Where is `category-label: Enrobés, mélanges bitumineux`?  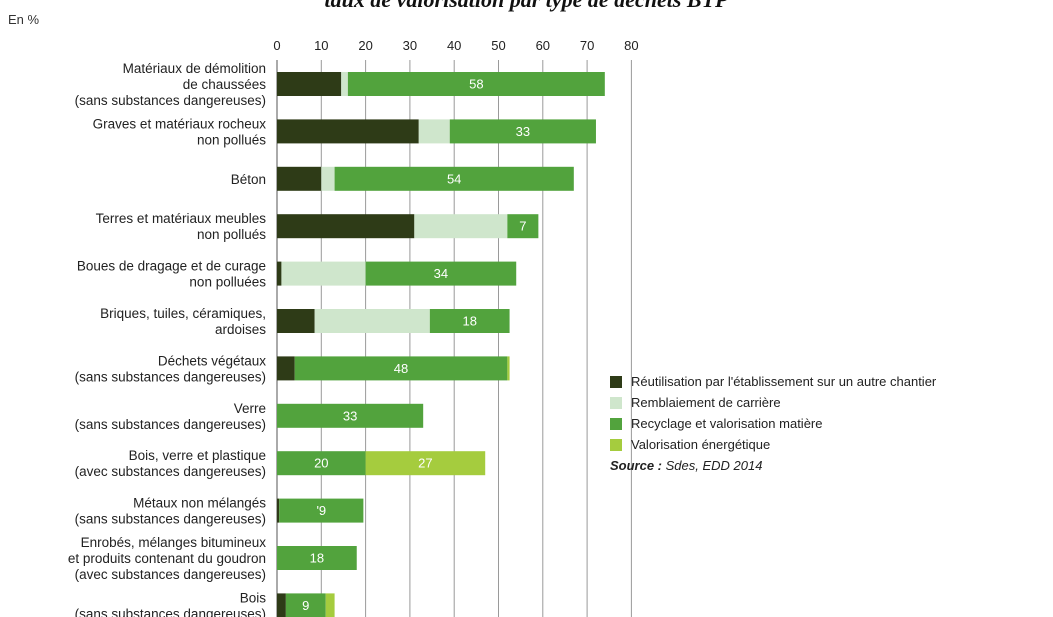 category-label: Enrobés, mélanges bitumineux is located at coordinates (174, 542).